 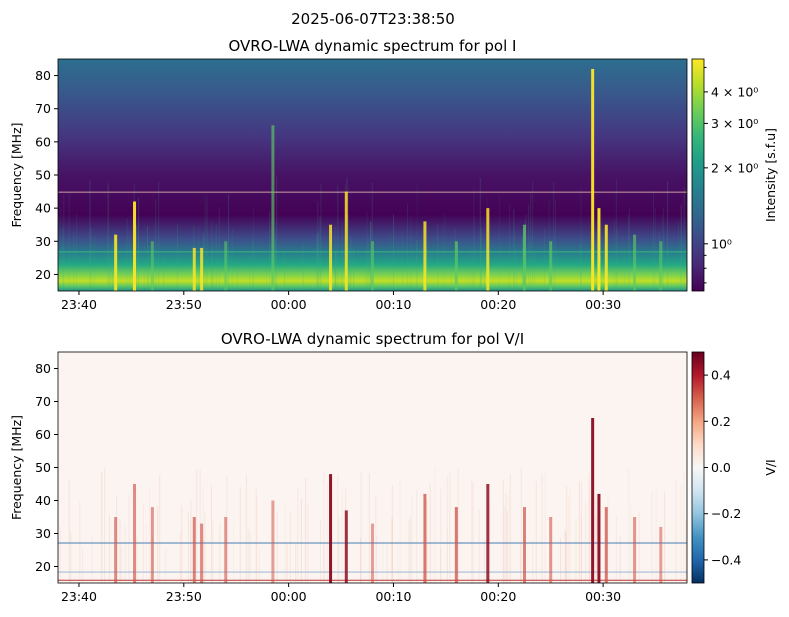 What do you see at coordinates (43, 208) in the screenshot?
I see `y-tick-label: 40` at bounding box center [43, 208].